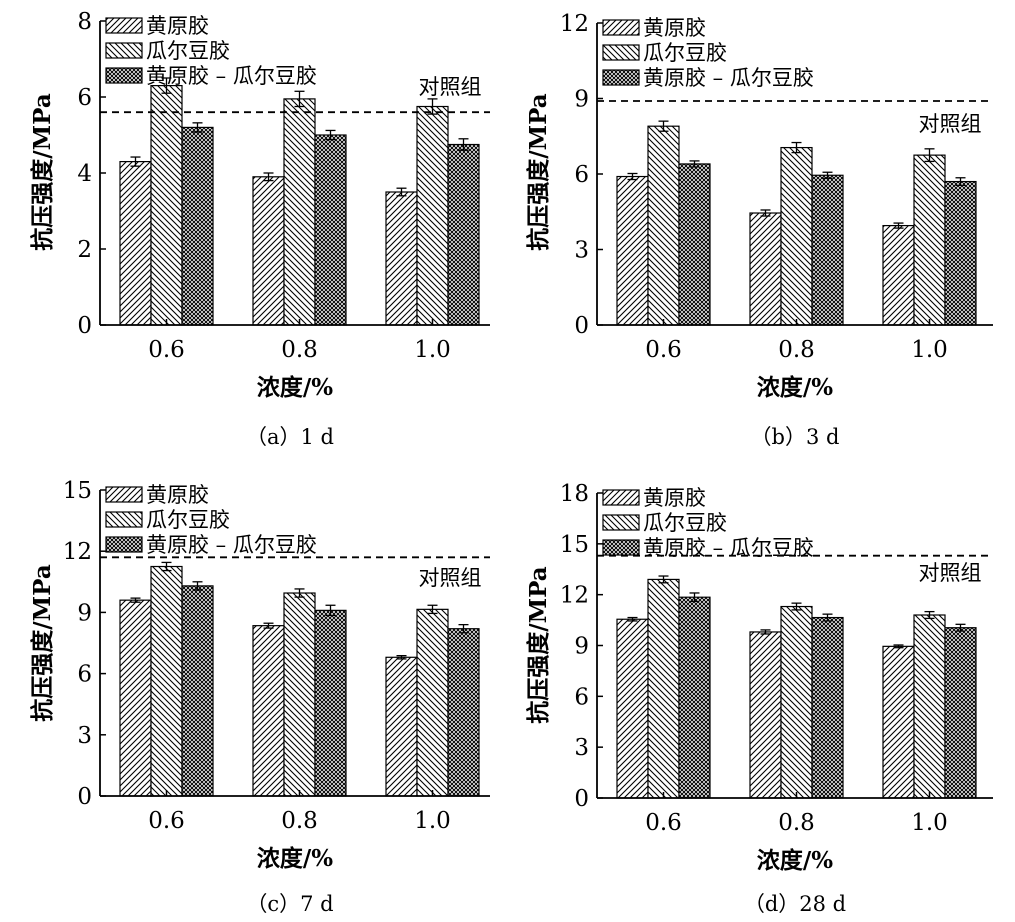  I want to click on panel-caption: （b）3 d, so click(795, 437).